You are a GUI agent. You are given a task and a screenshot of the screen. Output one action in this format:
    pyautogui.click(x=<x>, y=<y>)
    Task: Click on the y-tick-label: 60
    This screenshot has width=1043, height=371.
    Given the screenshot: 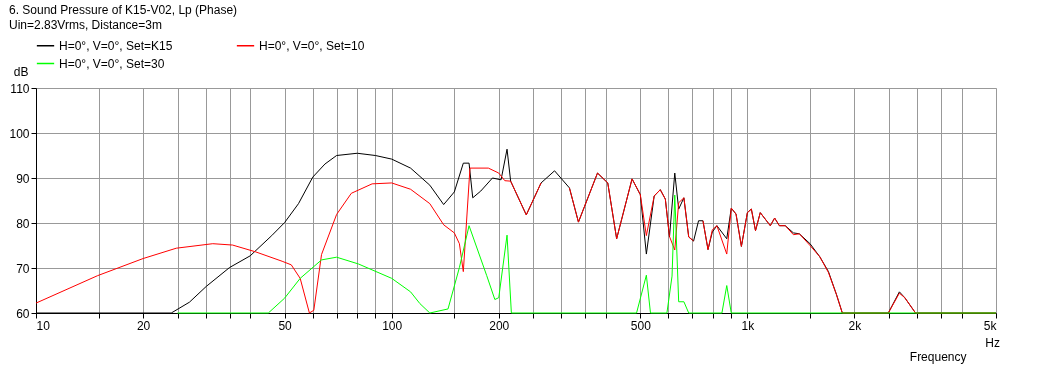 What is the action you would take?
    pyautogui.click(x=23, y=313)
    